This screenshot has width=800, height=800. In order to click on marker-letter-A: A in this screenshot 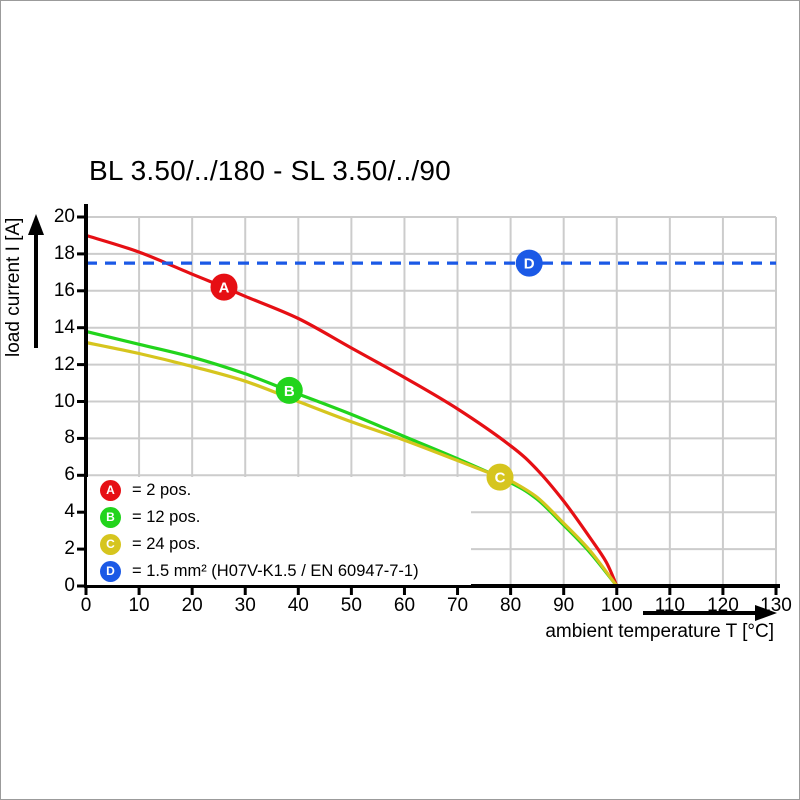, I will do `click(224, 288)`.